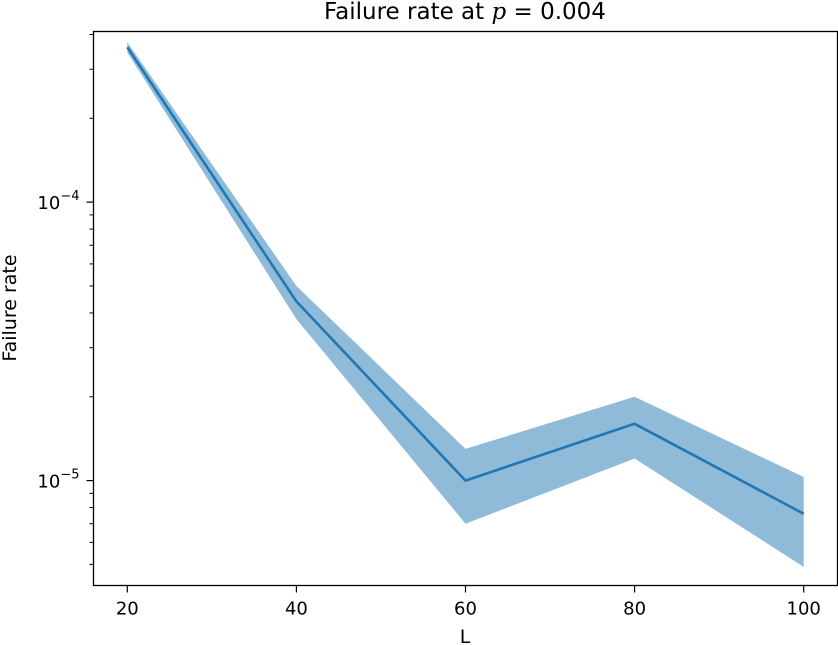  What do you see at coordinates (634, 609) in the screenshot?
I see `x-tick-label: 80` at bounding box center [634, 609].